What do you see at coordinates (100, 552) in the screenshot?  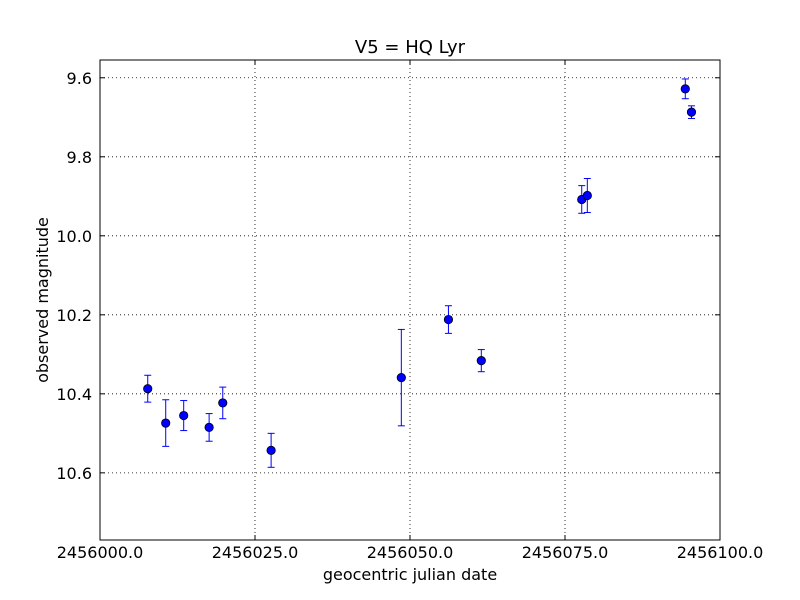 I see `x-tick-label: 2456000.0` at bounding box center [100, 552].